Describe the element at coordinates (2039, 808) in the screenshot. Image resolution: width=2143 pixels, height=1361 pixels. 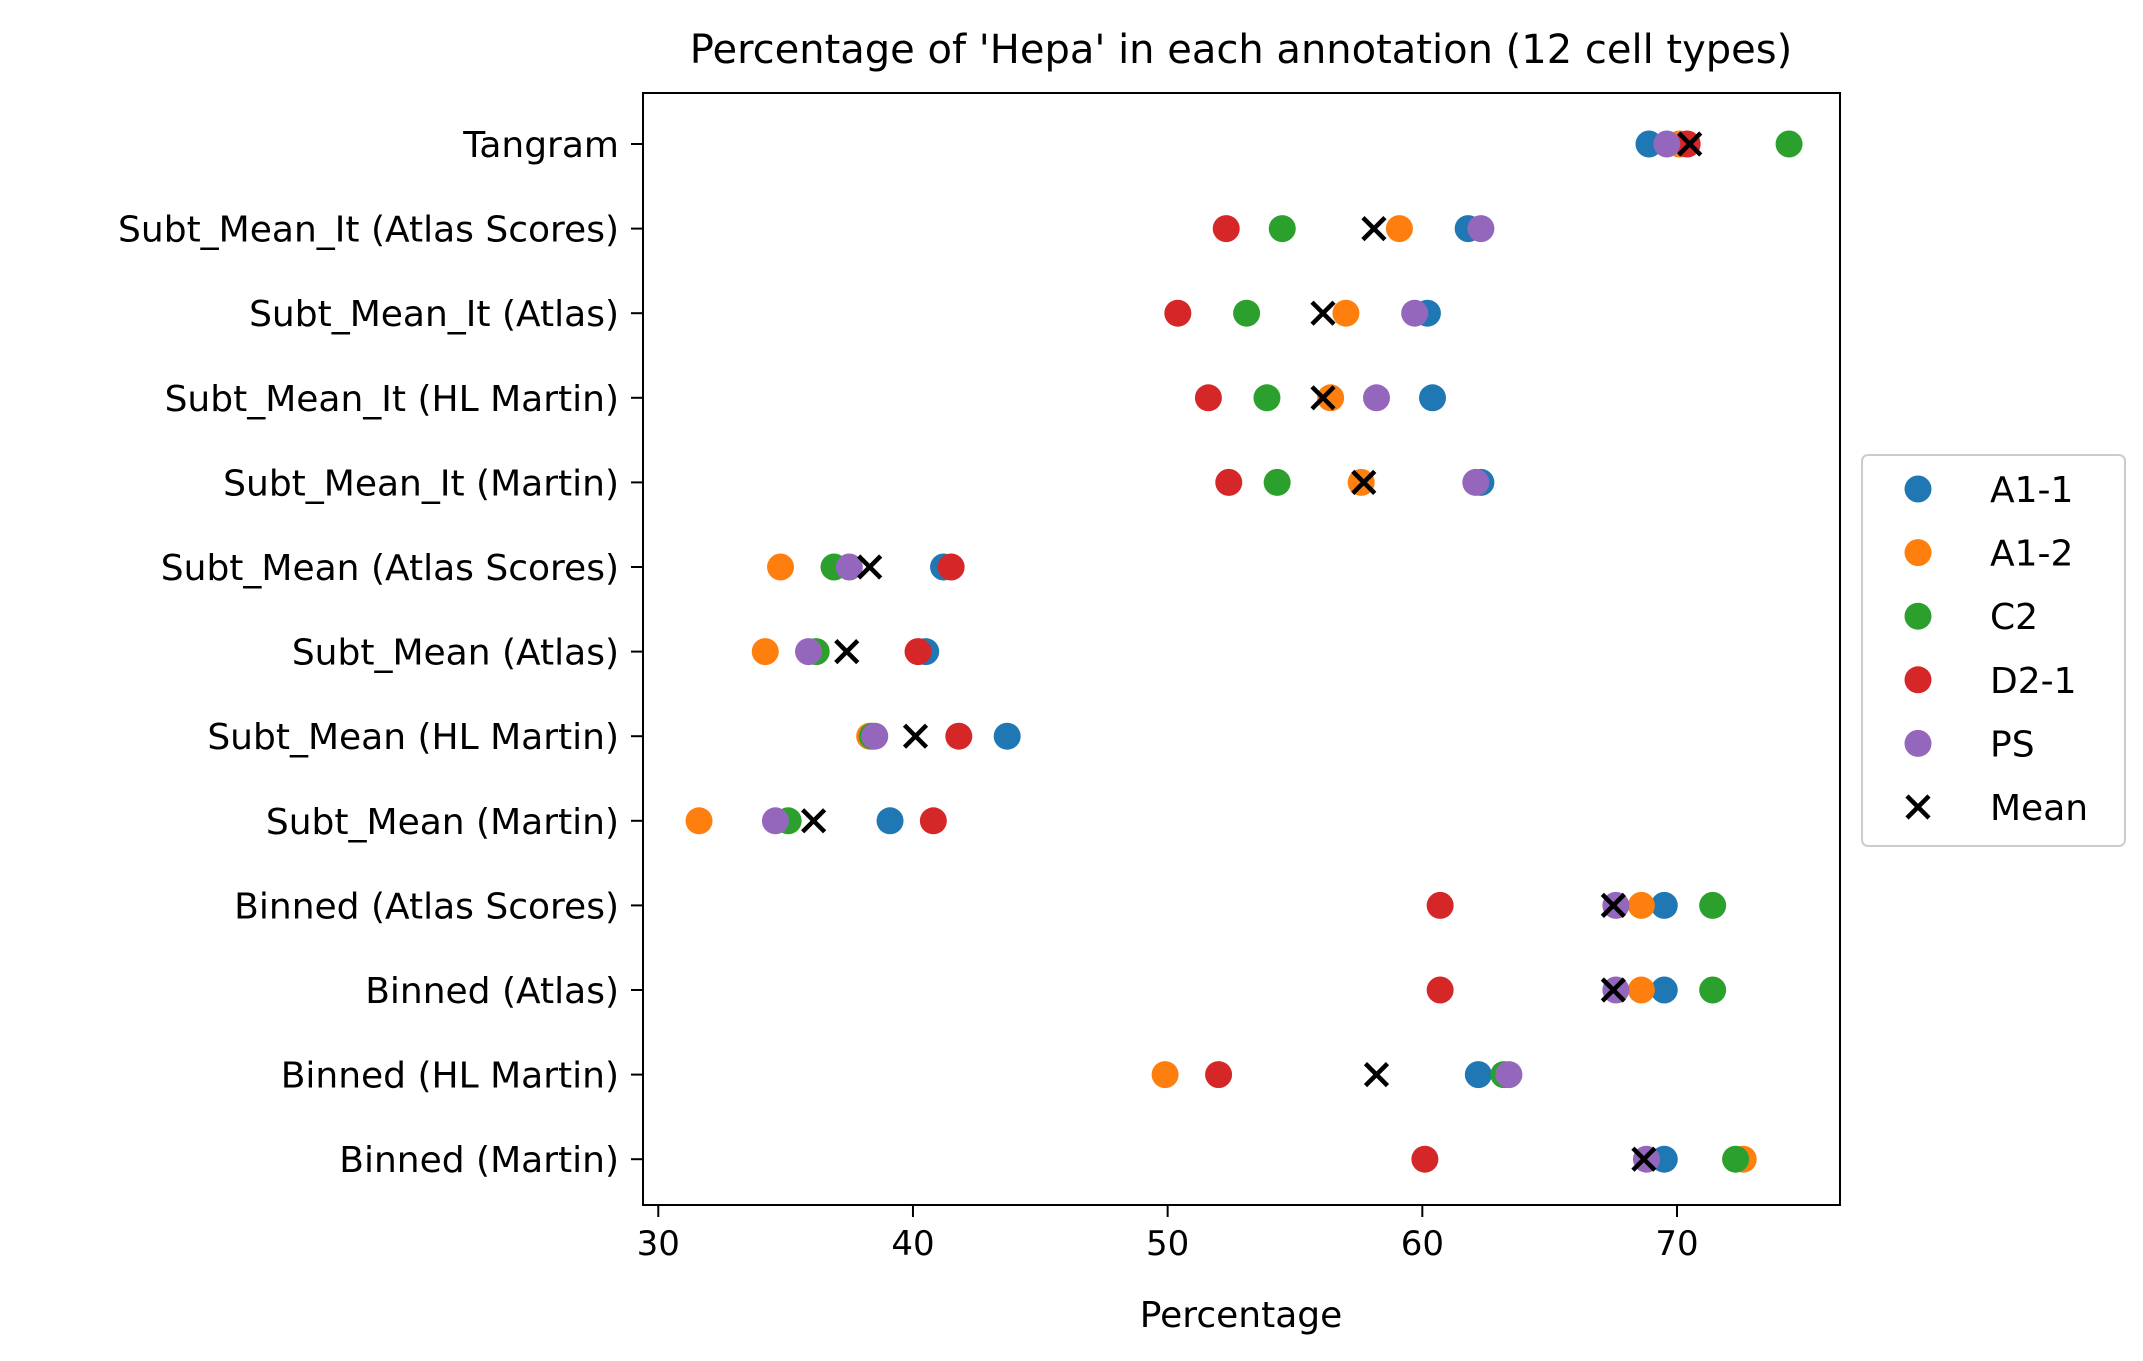
I see `legend-label: Mean` at that location.